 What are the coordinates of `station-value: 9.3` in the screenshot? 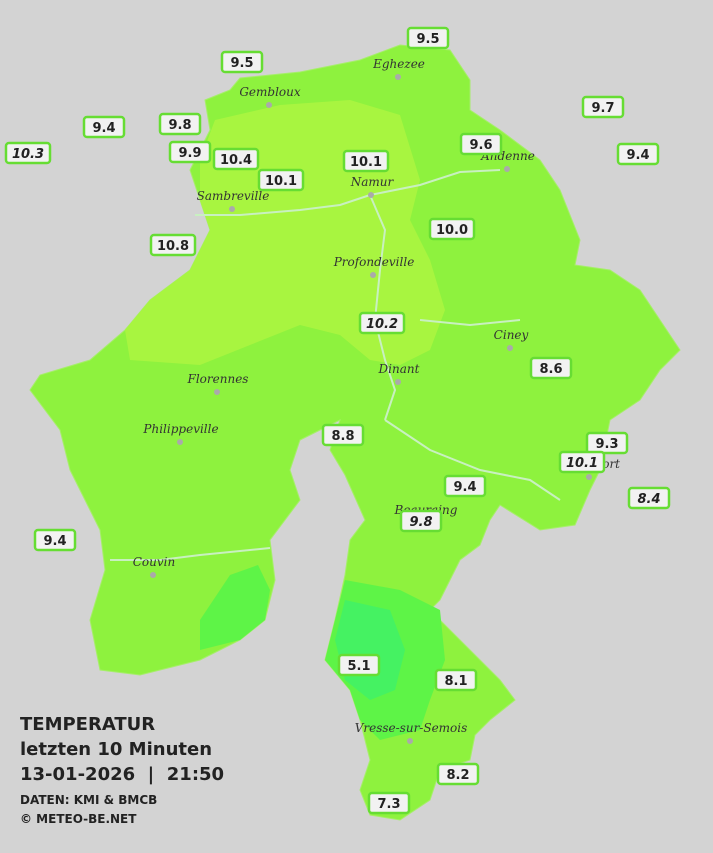 It's located at (606, 444).